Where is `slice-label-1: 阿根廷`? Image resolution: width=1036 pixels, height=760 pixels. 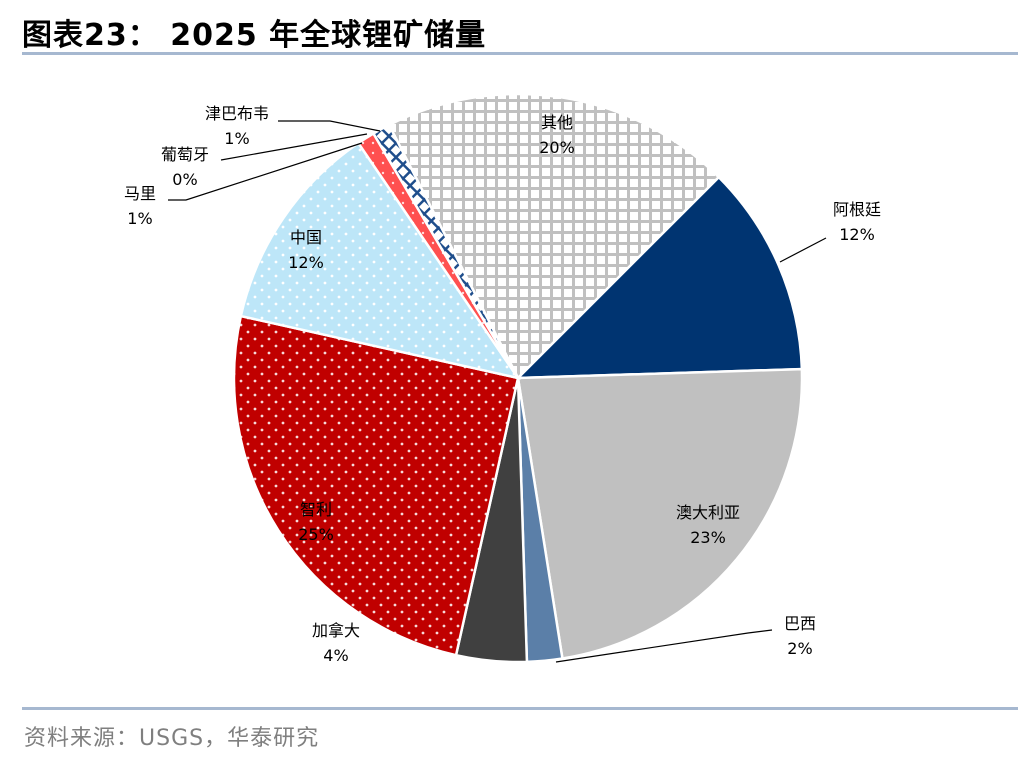
slice-label-1: 阿根廷 is located at coordinates (857, 209).